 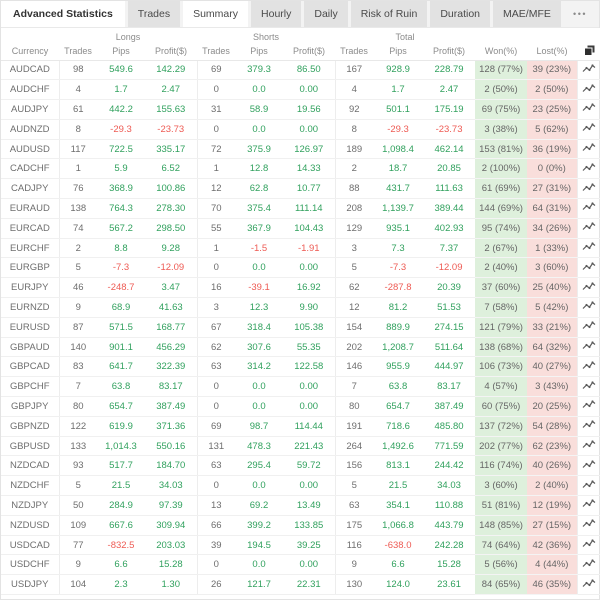 What do you see at coordinates (309, 208) in the screenshot?
I see `short-profit-cell: 111.14` at bounding box center [309, 208].